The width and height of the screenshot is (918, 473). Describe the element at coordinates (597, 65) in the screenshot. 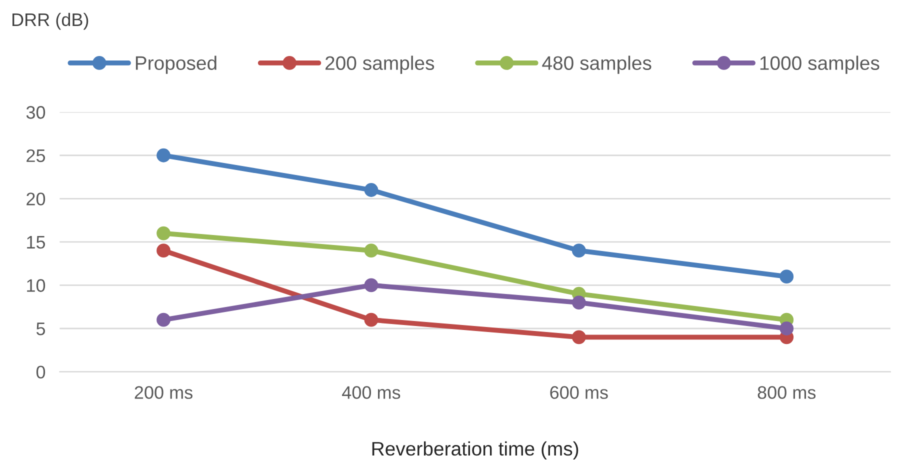

I see `legend-label: 480 samples` at that location.